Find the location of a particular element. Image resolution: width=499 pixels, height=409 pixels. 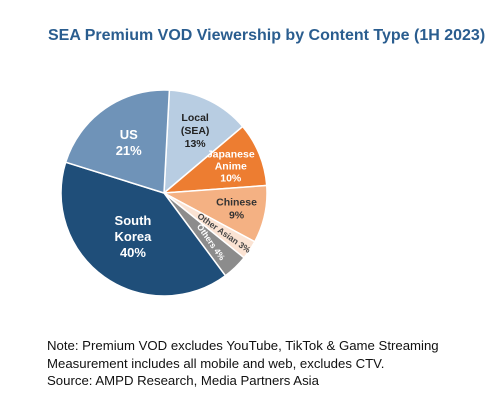

slice-us is located at coordinates (117, 142).